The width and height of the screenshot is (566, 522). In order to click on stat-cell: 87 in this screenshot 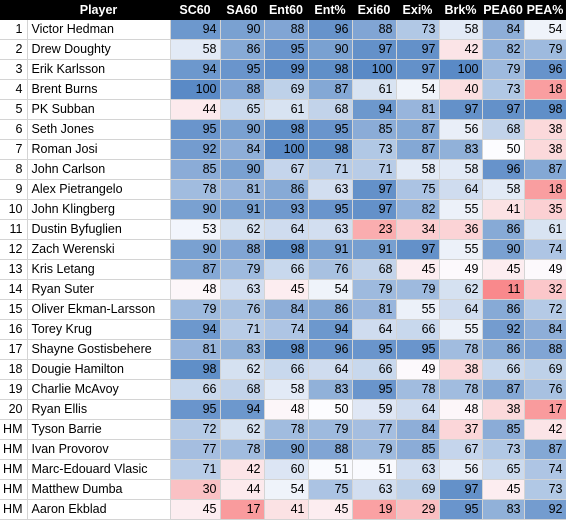, I will do `click(545, 169)`.